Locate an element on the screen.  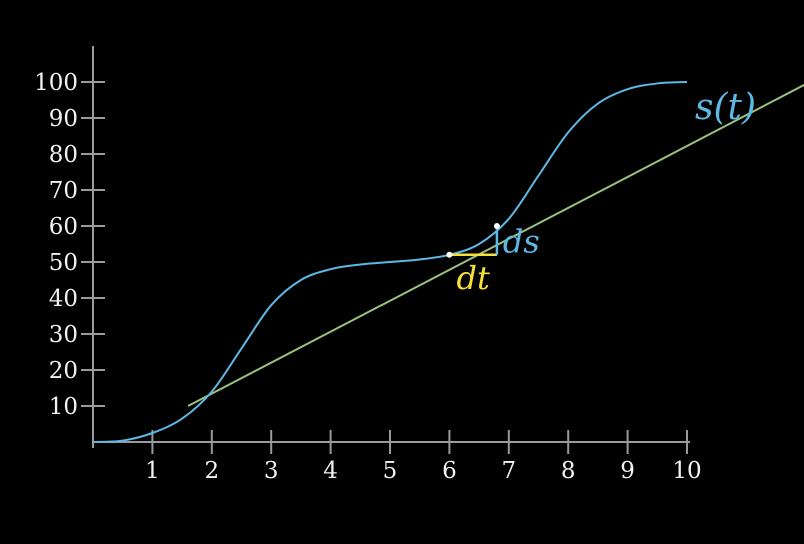
y-tick-label: 20 is located at coordinates (63, 371).